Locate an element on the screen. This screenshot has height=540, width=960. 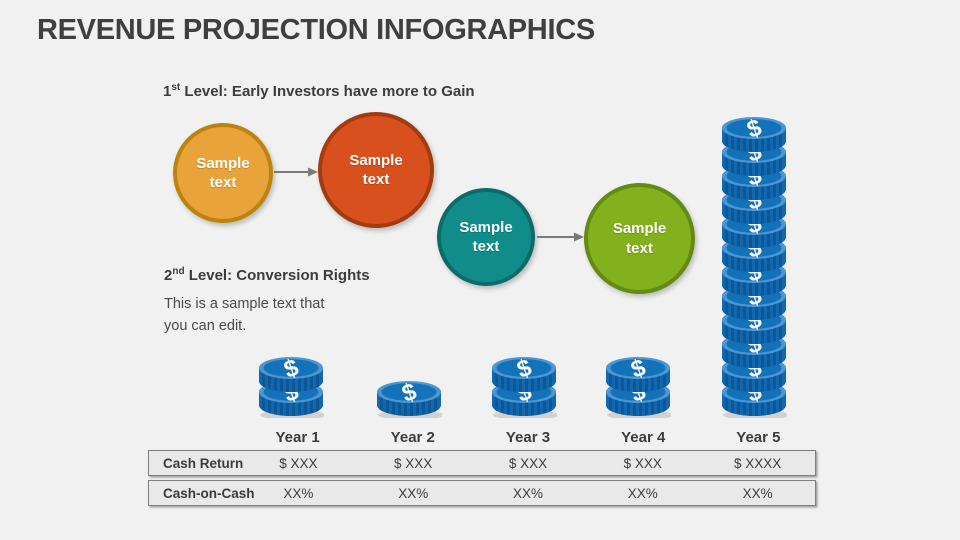
note-line-2: you can edit. is located at coordinates (205, 326).